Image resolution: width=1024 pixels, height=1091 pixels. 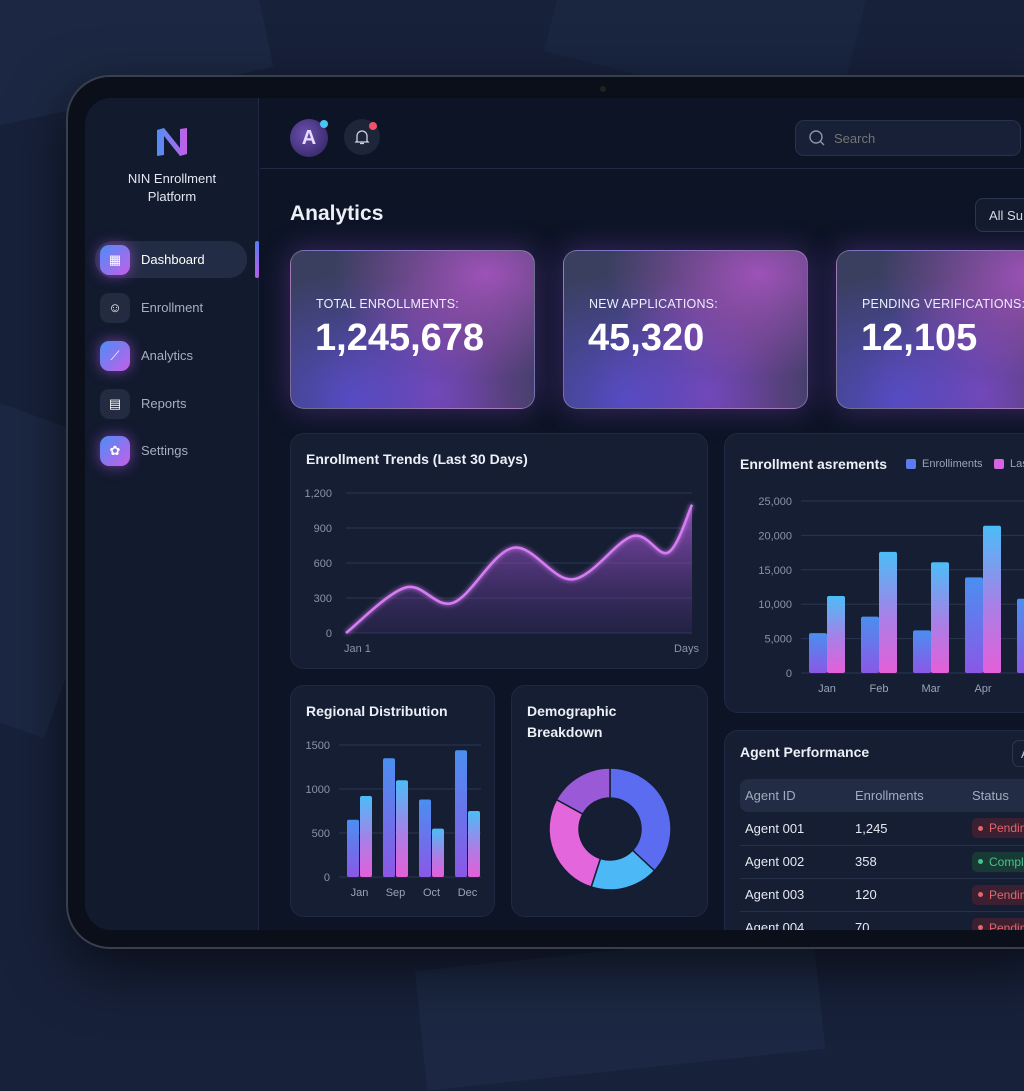 I want to click on stat-label: PENDING VERIFICATIONS:, so click(x=943, y=304).